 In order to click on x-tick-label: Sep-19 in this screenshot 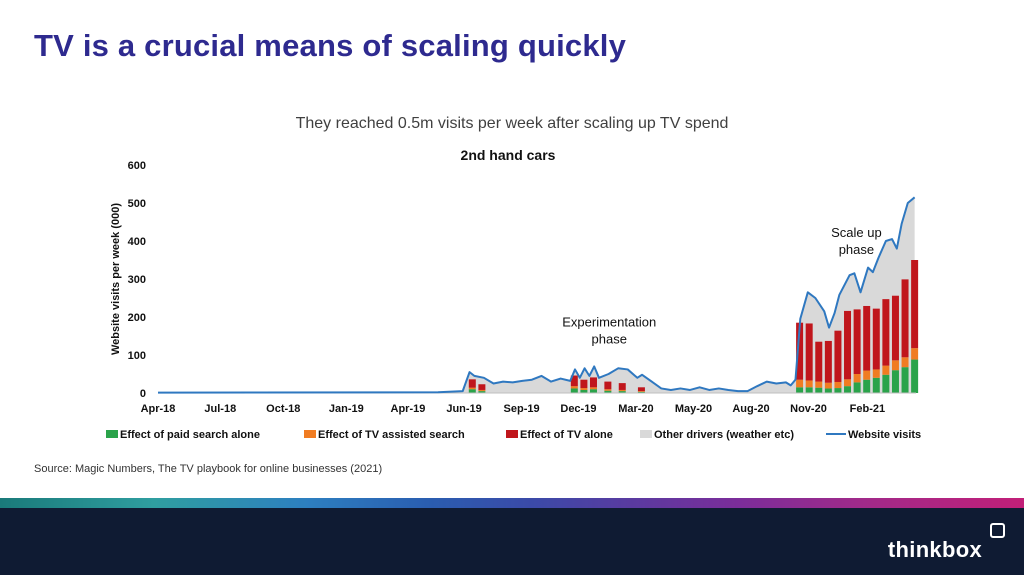, I will do `click(522, 409)`.